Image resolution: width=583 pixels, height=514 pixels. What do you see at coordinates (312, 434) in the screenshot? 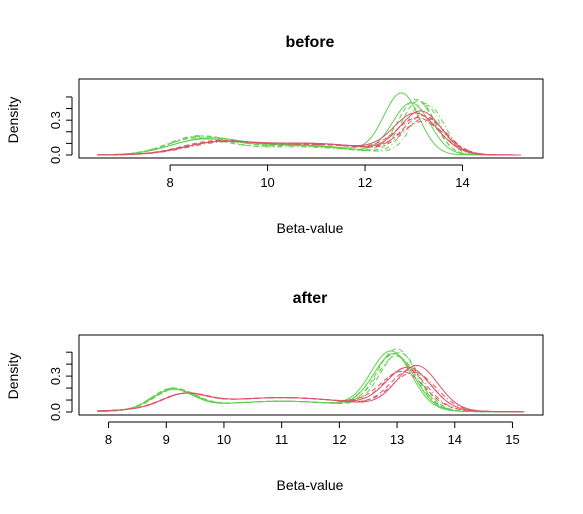
I see `x-axis: 8 9 10 11 12 13 14 15` at bounding box center [312, 434].